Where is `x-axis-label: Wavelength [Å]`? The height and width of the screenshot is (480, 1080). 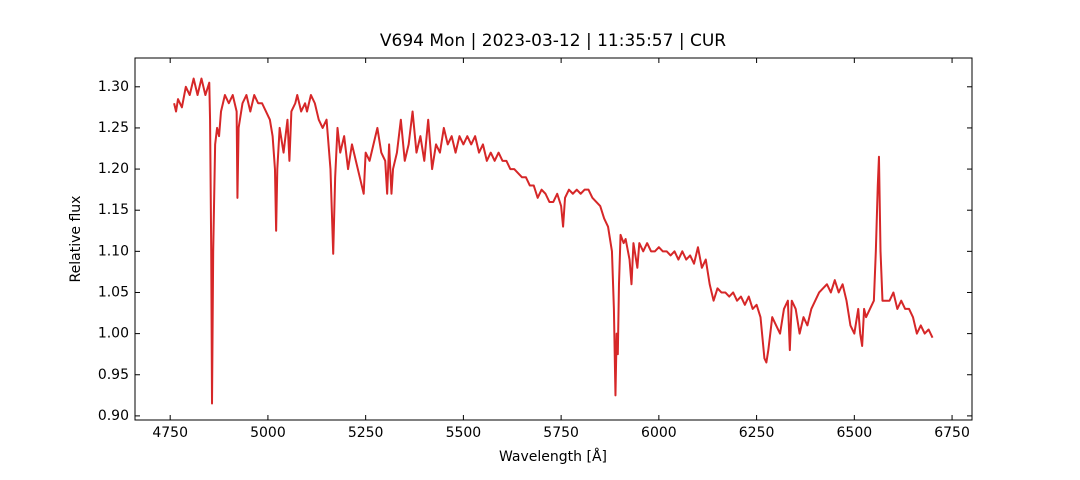
x-axis-label: Wavelength [Å] is located at coordinates (553, 456).